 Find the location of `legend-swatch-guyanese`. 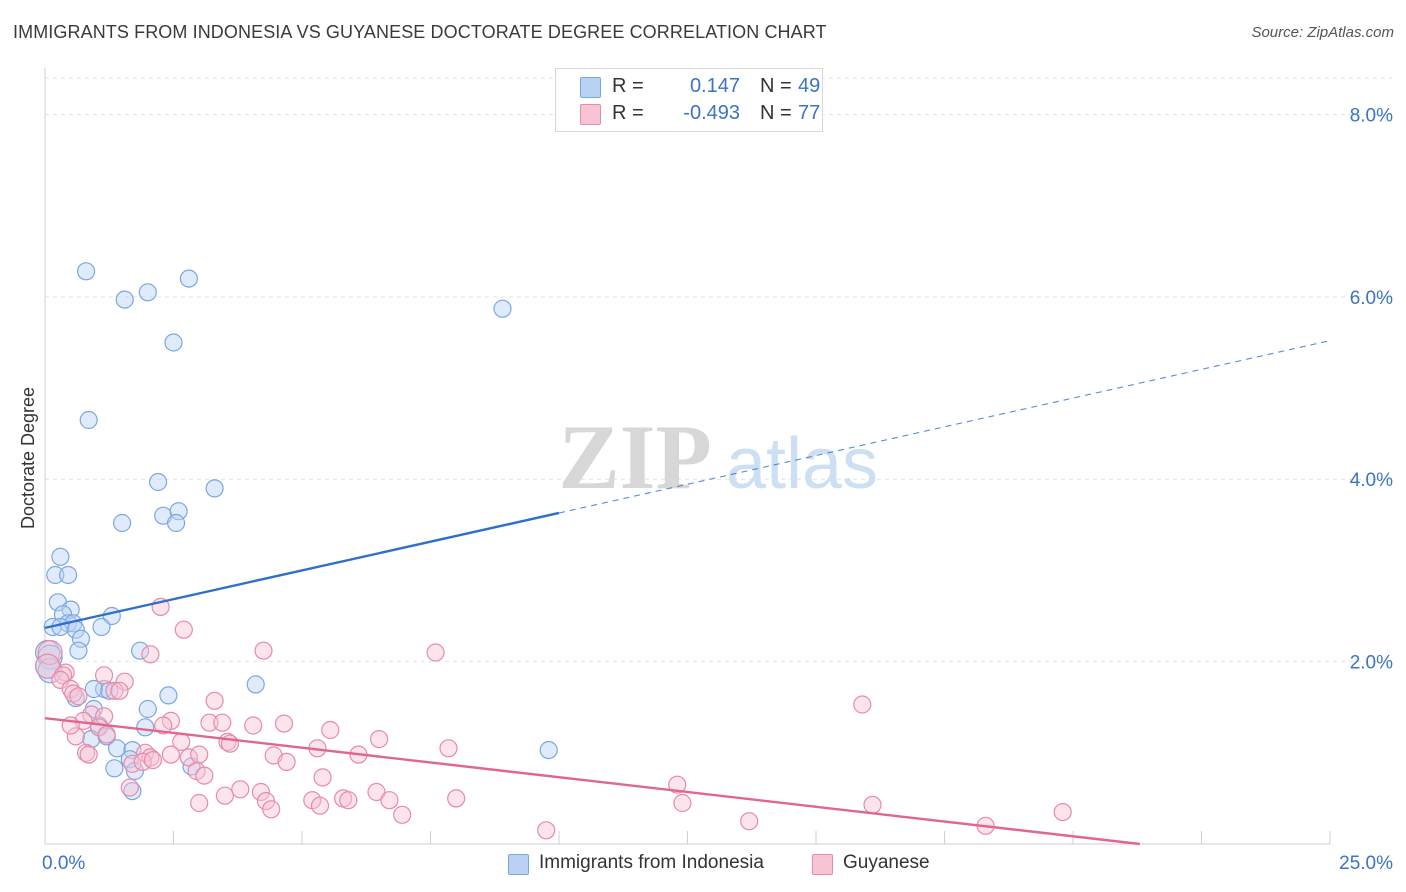

legend-swatch-guyanese is located at coordinates (590, 114).